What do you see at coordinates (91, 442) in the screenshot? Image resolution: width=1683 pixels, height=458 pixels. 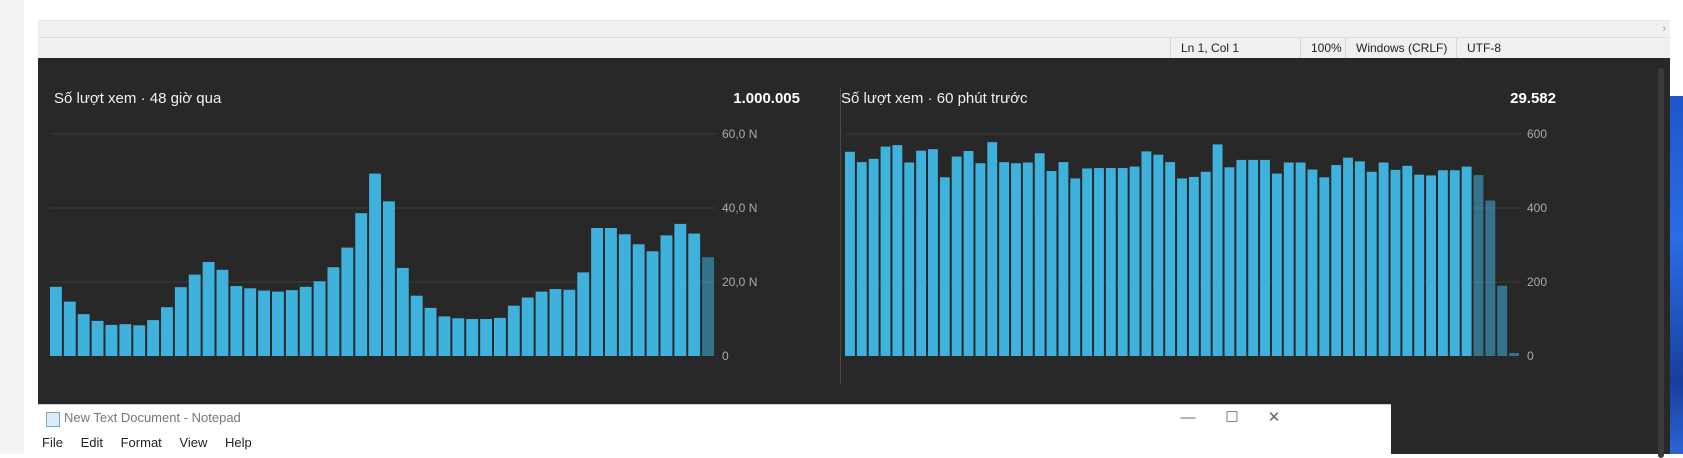 I see `menu-edit: Edit` at bounding box center [91, 442].